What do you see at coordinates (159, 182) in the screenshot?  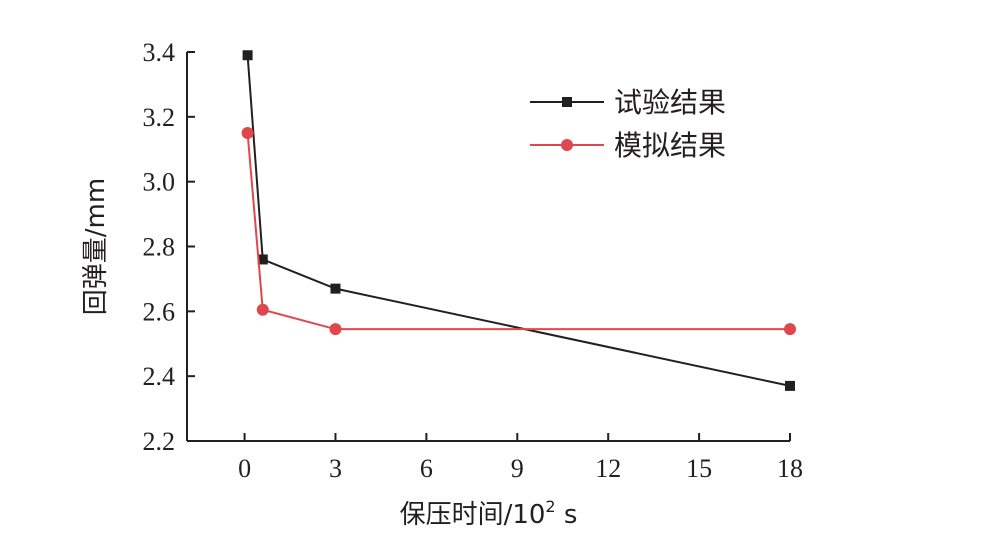 I see `y-tick-label: 3.0` at bounding box center [159, 182].